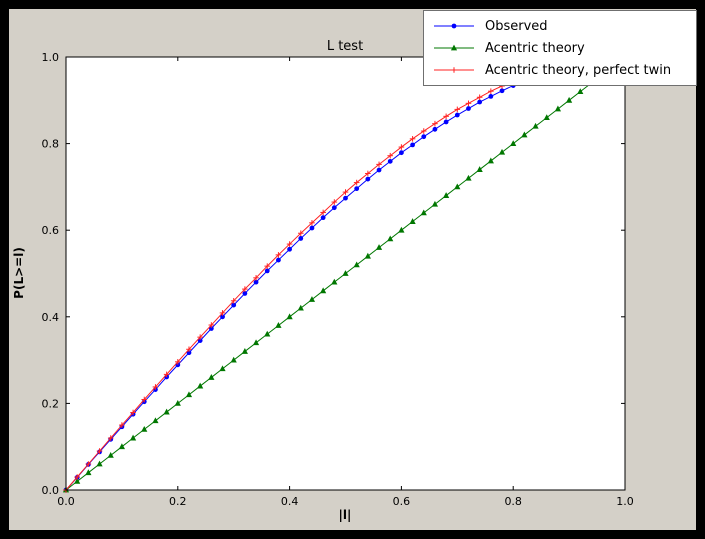 This screenshot has width=705, height=539. What do you see at coordinates (535, 48) in the screenshot?
I see `legend-label-acentric-theory: Acentric theory` at bounding box center [535, 48].